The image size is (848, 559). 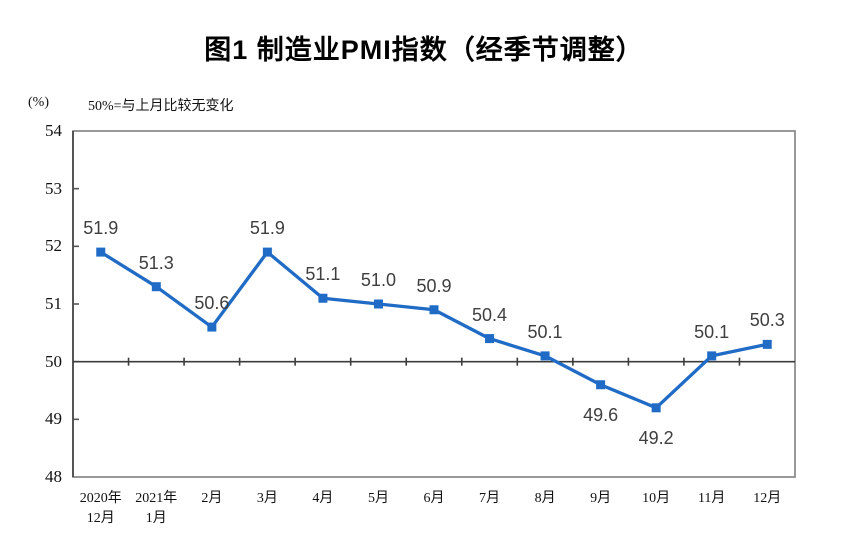 I want to click on y-tick-label: 49, so click(x=53, y=419).